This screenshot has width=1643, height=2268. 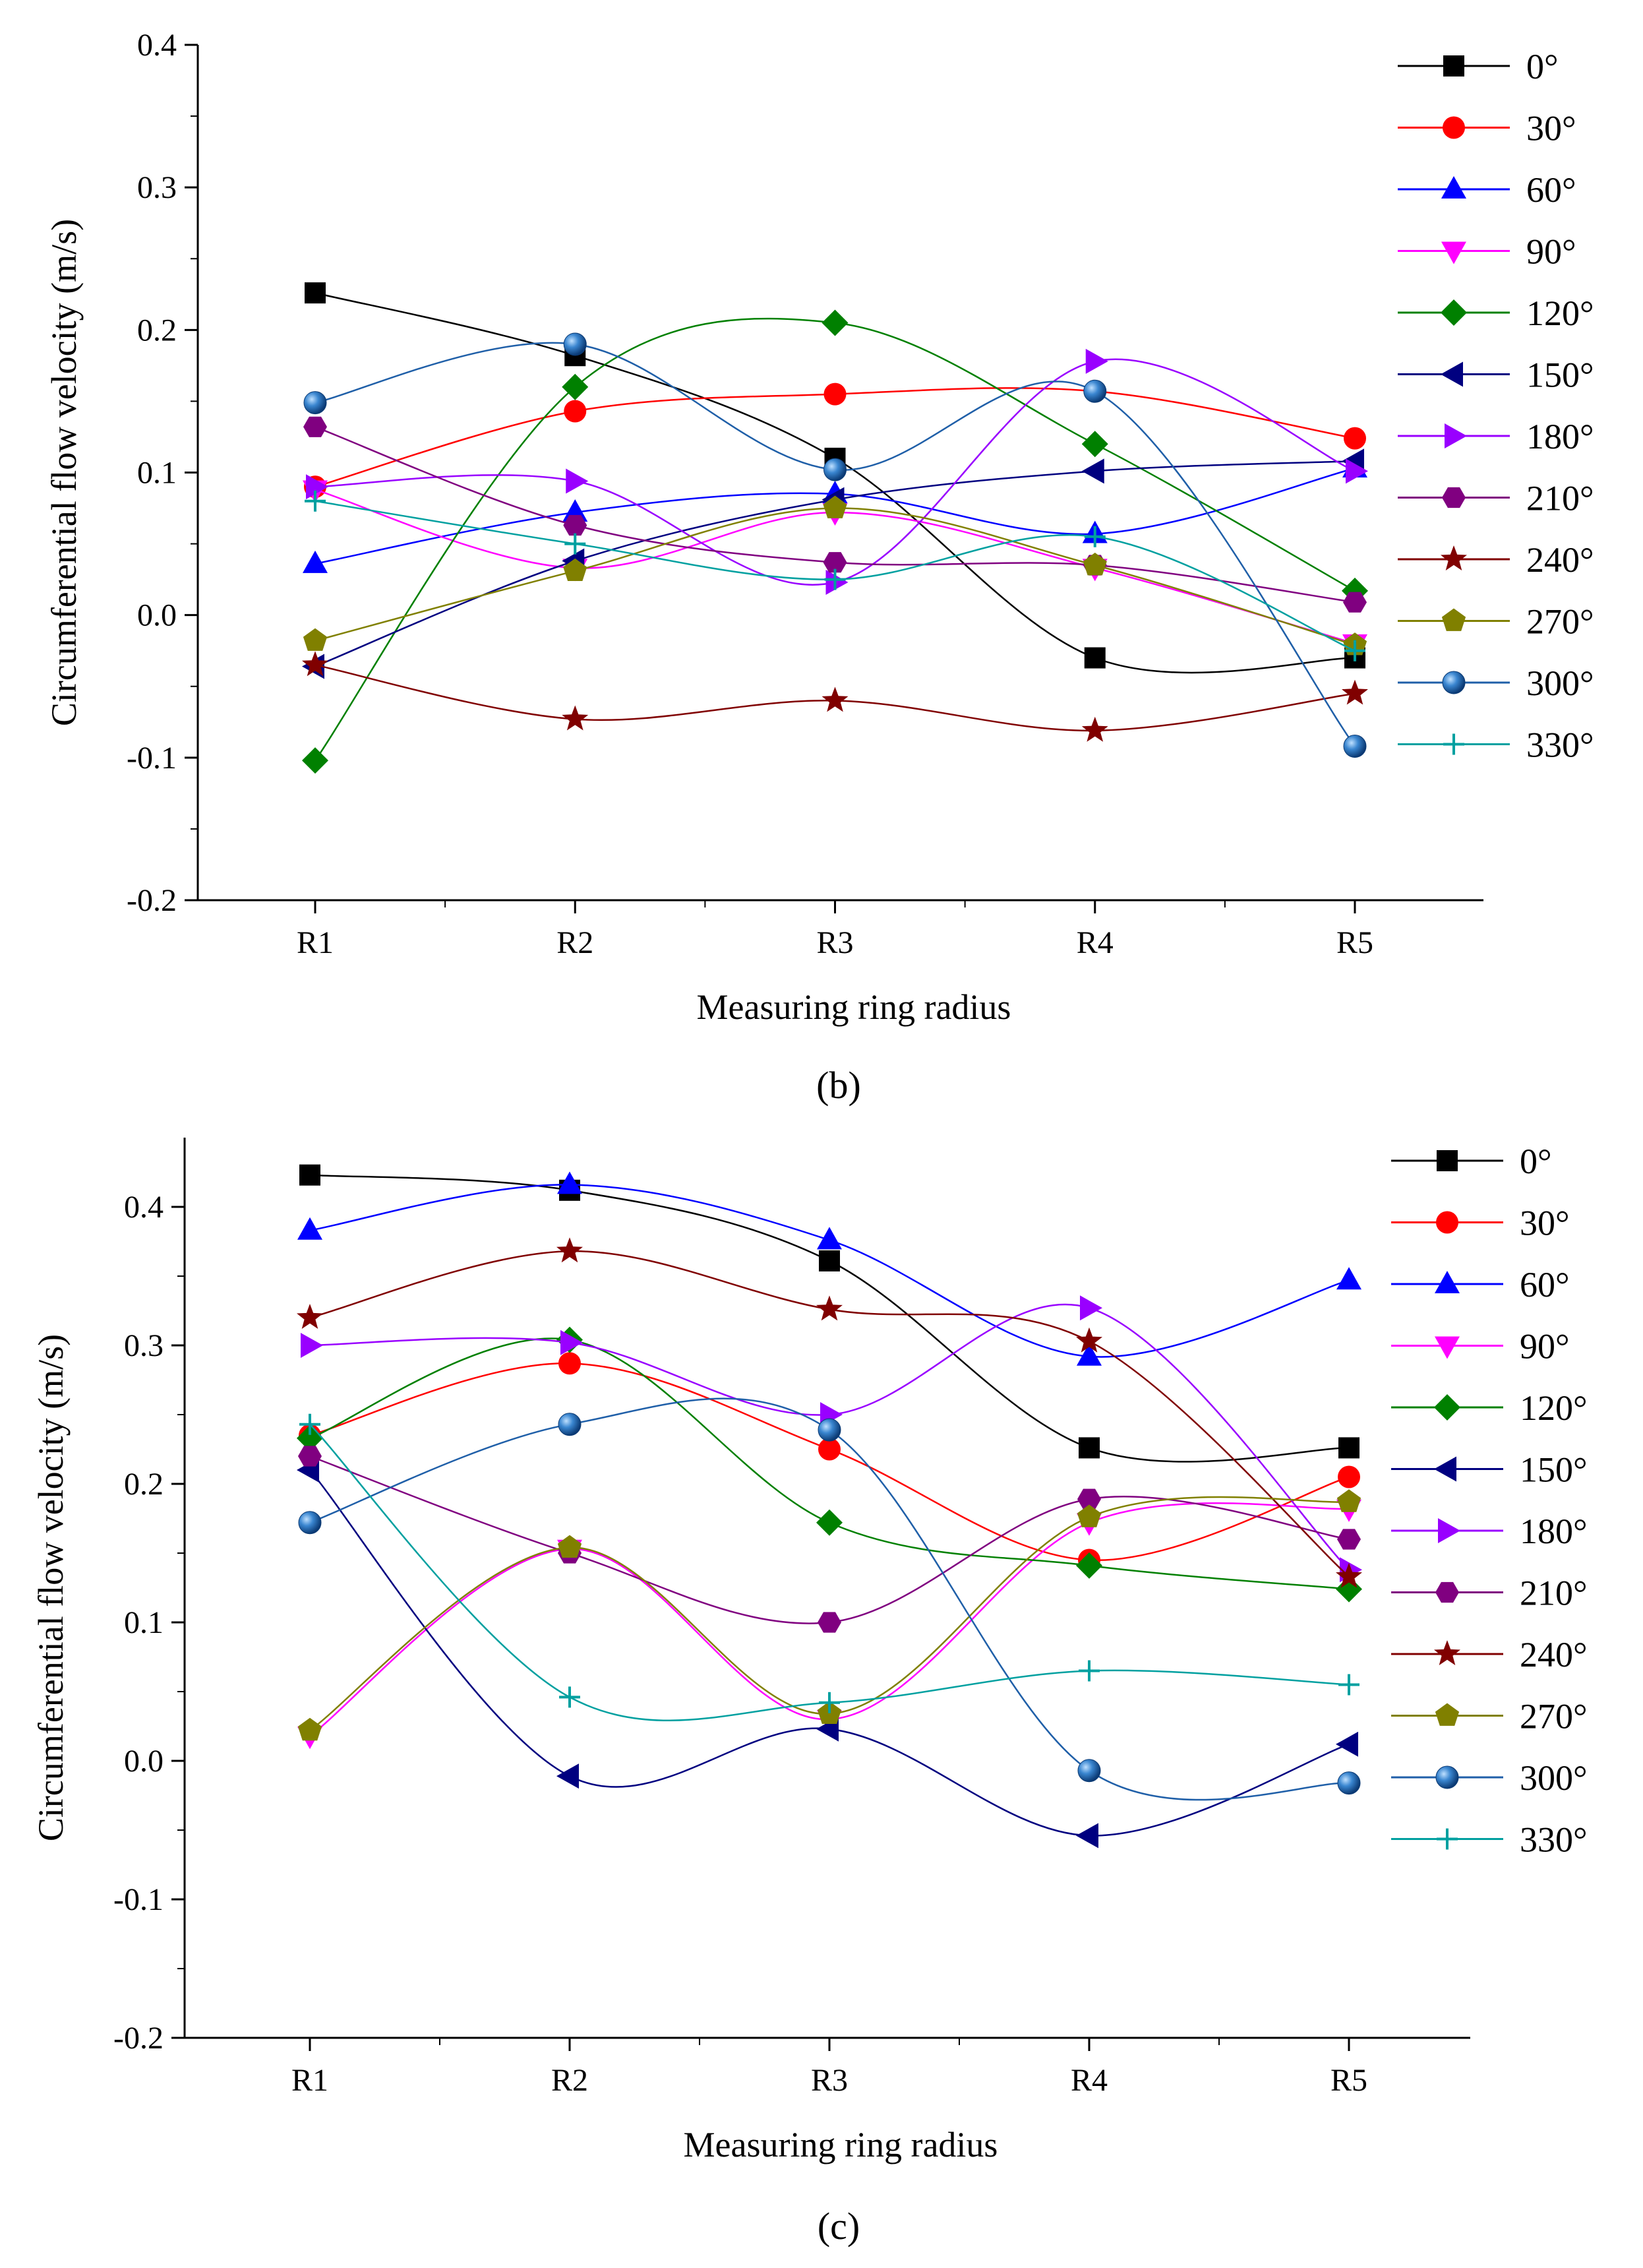 What do you see at coordinates (1536, 1161) in the screenshot?
I see `legend-label: 0°` at bounding box center [1536, 1161].